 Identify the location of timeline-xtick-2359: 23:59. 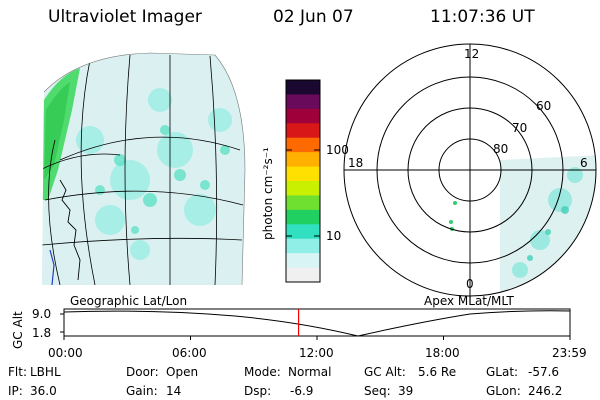
(569, 353).